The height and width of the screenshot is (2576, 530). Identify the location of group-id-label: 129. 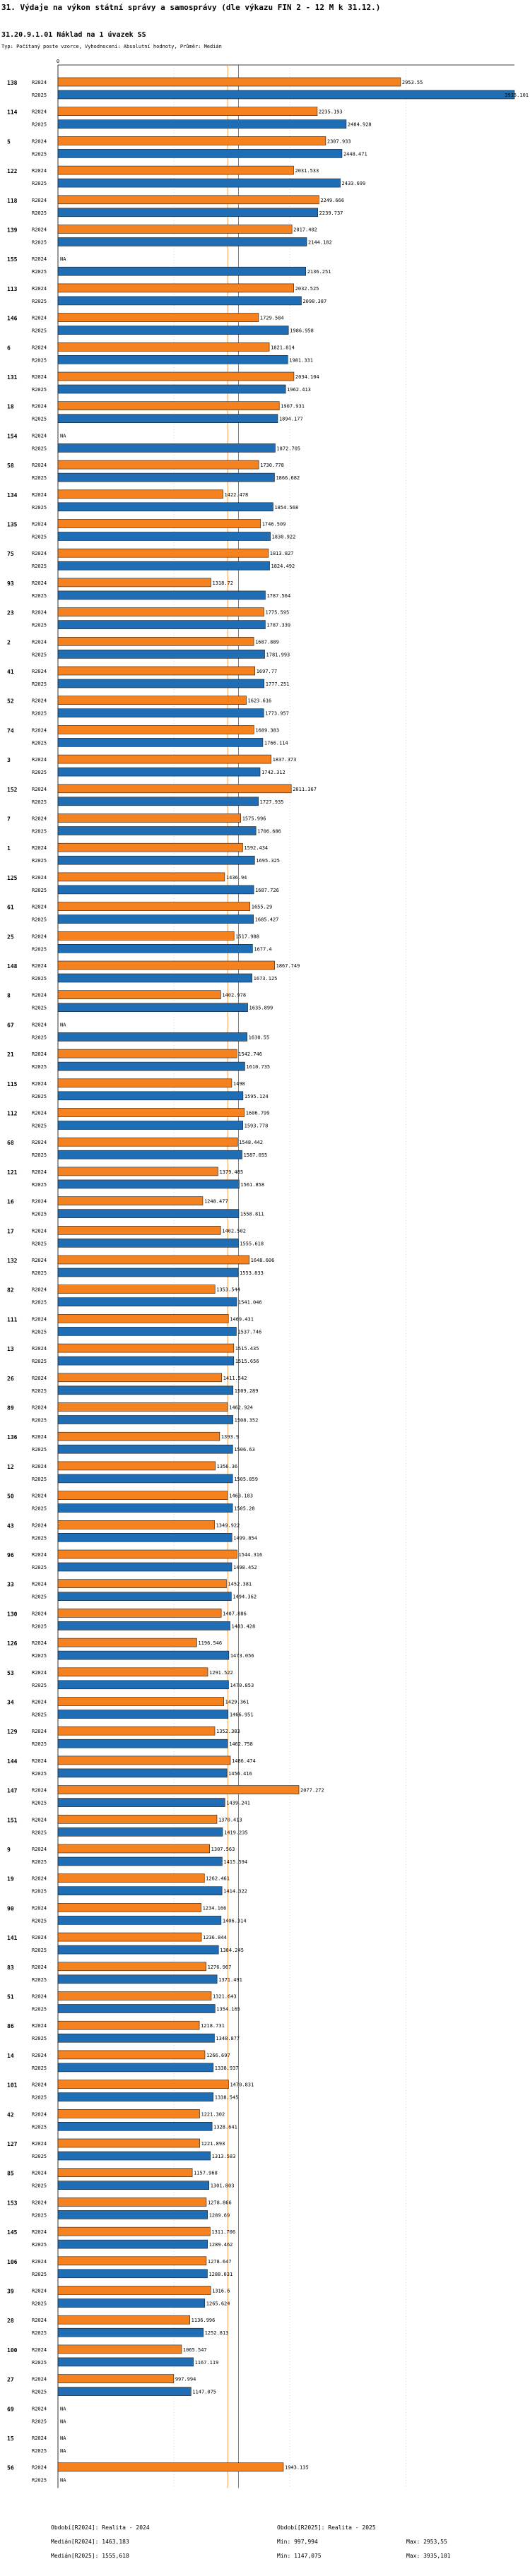
(12, 1732).